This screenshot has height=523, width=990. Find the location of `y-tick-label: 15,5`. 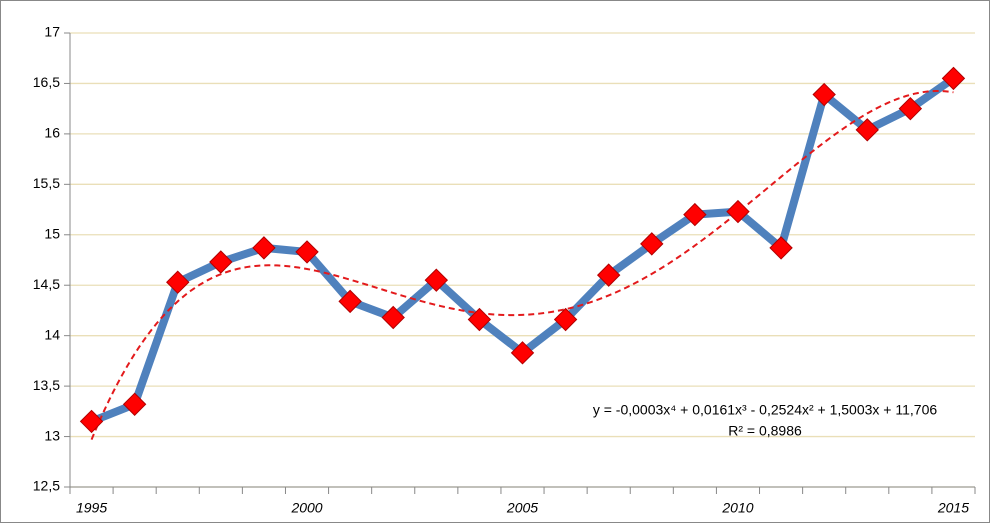

y-tick-label: 15,5 is located at coordinates (46, 183).